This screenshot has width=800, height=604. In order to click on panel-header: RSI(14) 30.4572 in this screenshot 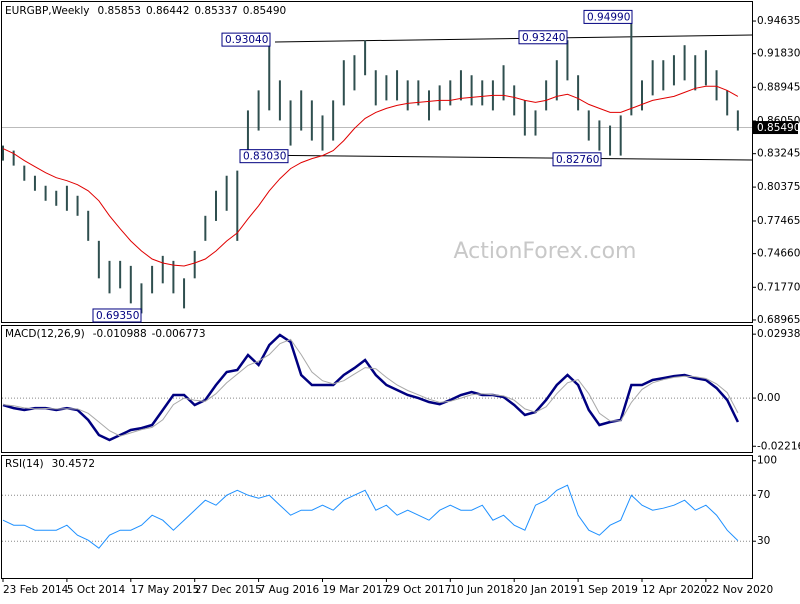, I will do `click(50, 464)`.